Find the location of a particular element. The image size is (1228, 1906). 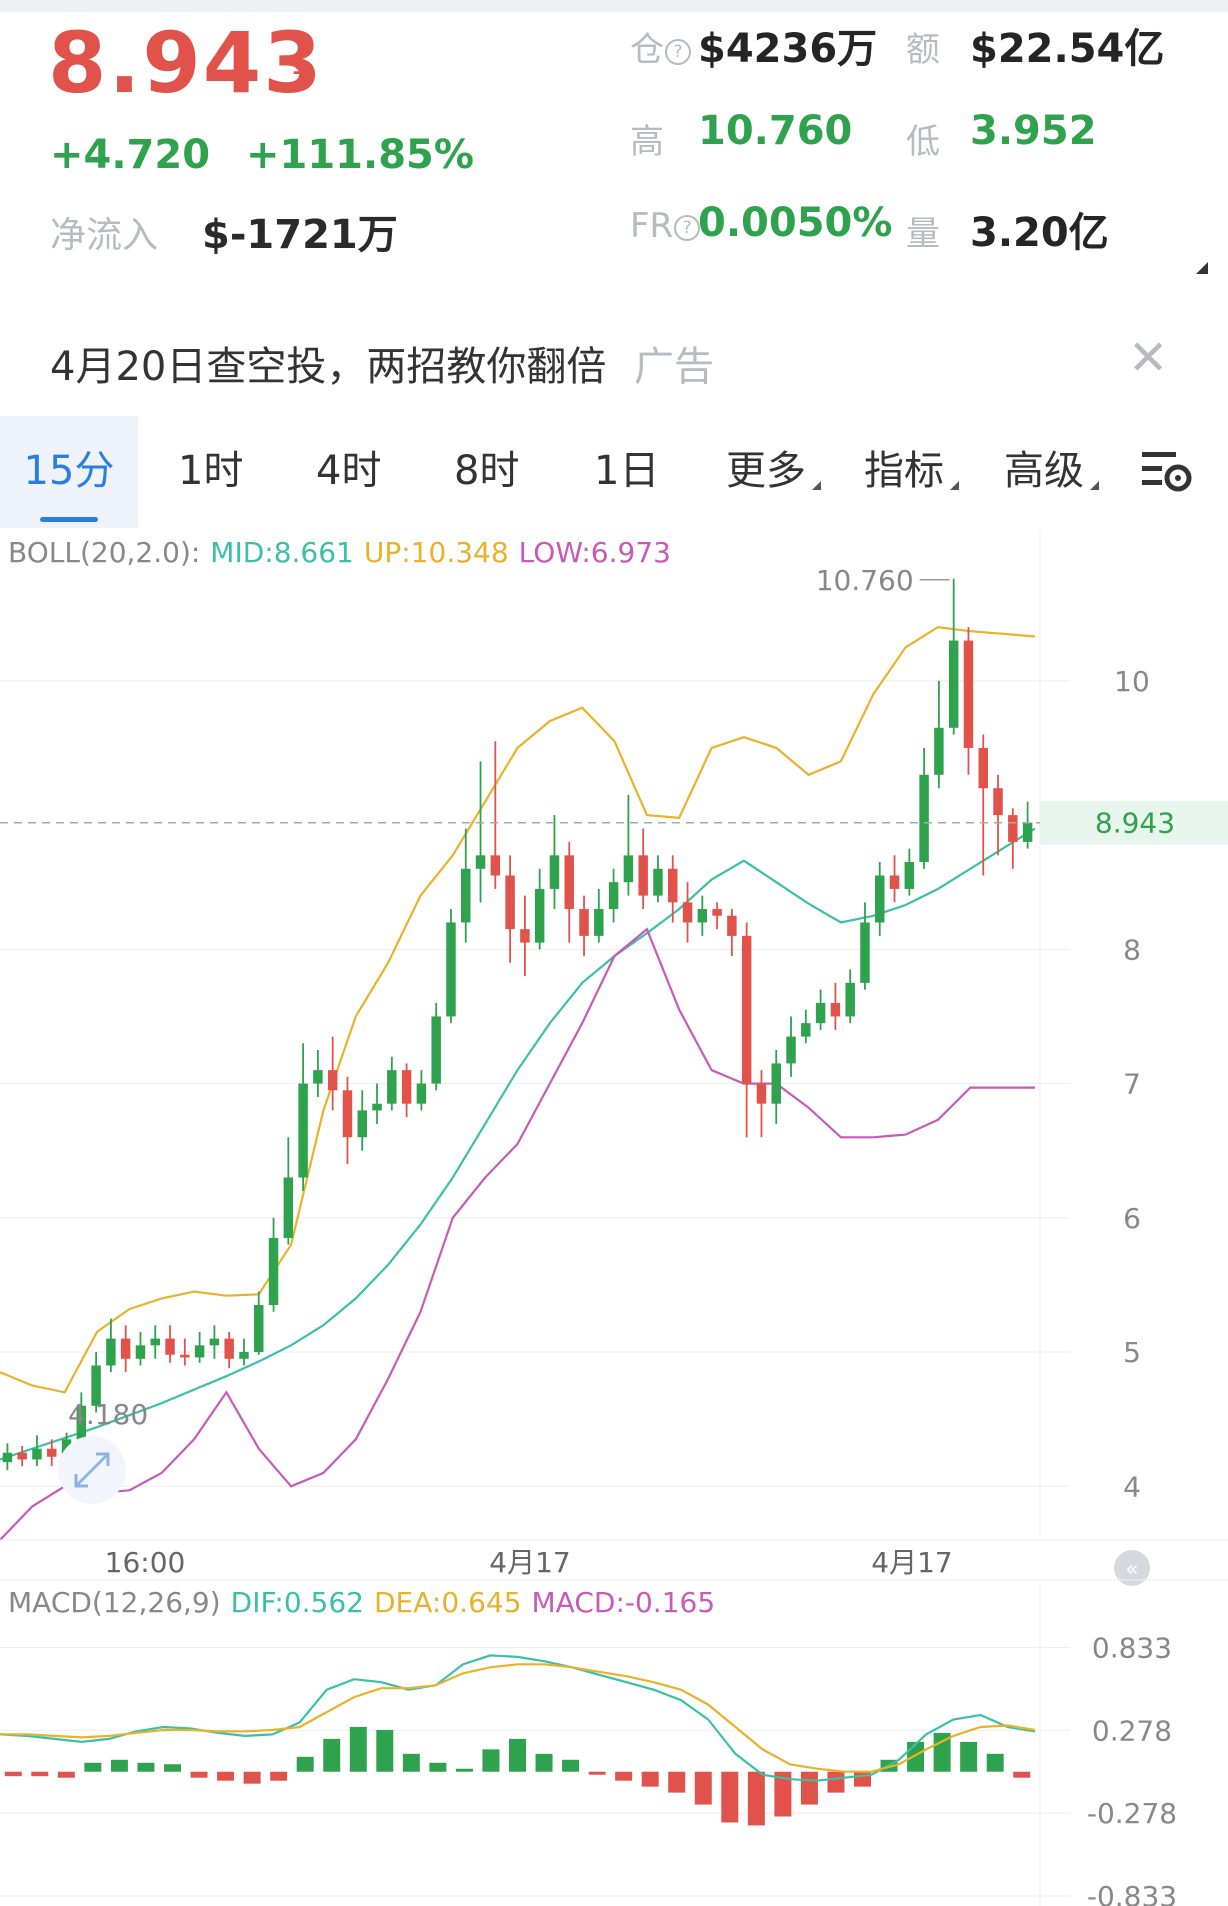

low-value: 3.952 is located at coordinates (1033, 131).